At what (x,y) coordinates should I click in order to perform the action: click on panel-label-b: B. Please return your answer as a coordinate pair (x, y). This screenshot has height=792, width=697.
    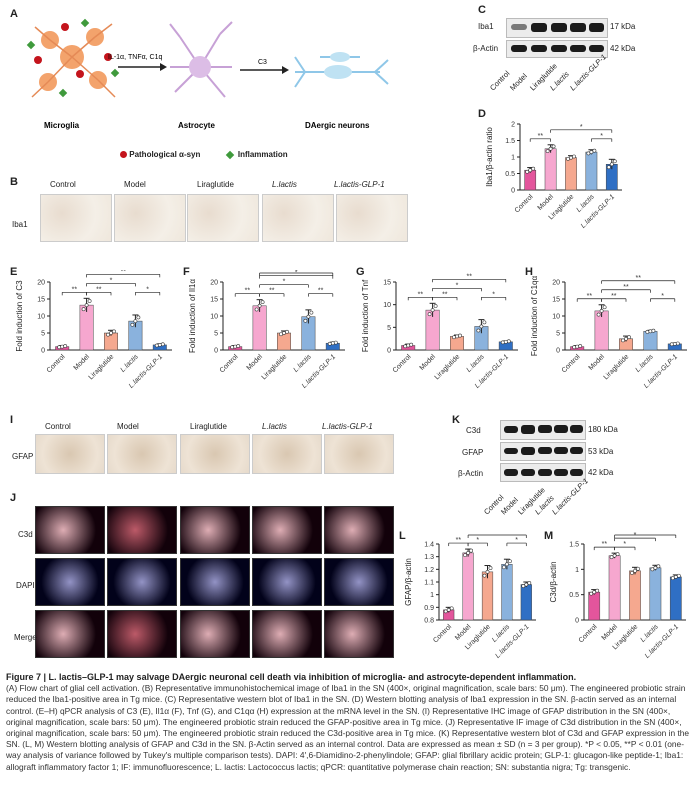
    Looking at the image, I should click on (14, 182).